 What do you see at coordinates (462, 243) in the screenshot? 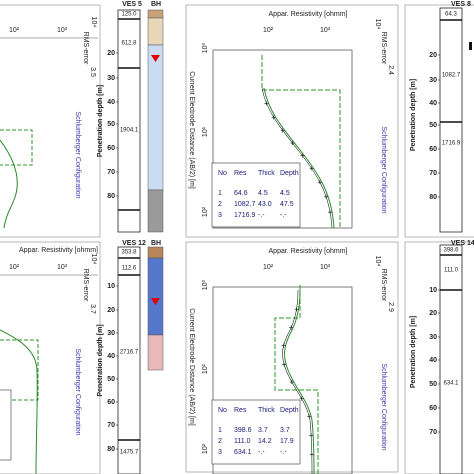
I see `ves-title: VES 14` at bounding box center [462, 243].